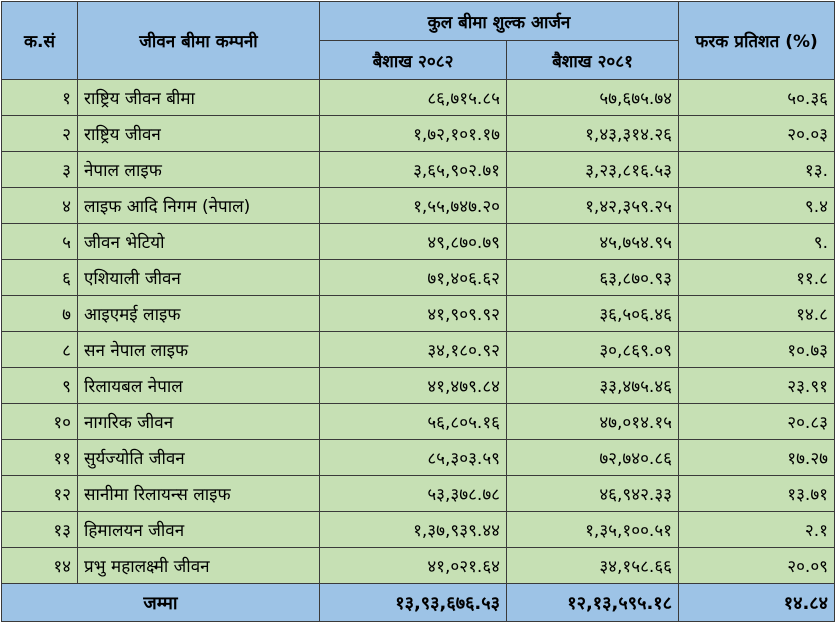  Describe the element at coordinates (39, 565) in the screenshot. I see `serial-cell: १४` at that location.